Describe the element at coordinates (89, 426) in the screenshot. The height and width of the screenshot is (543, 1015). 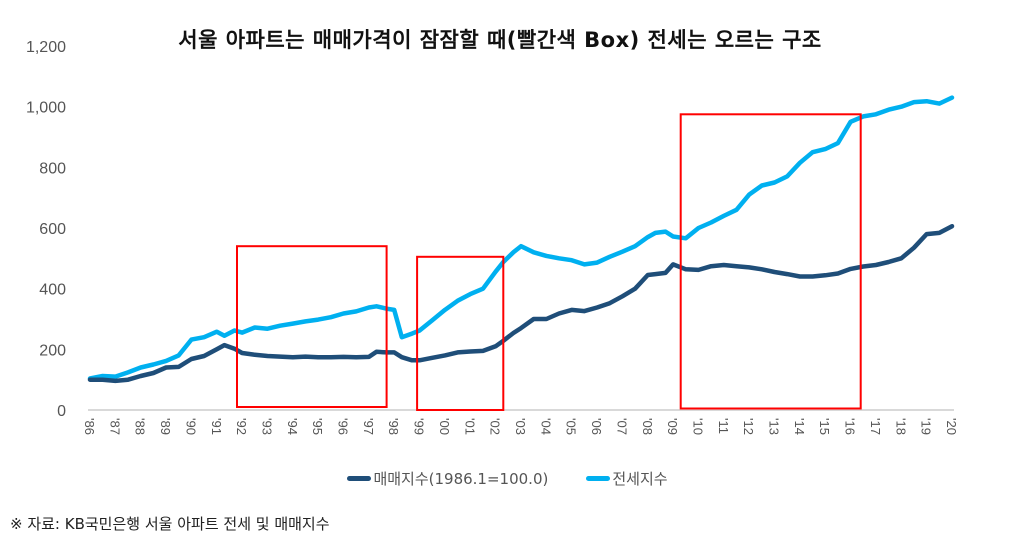
I see `x-tick-label: '86` at that location.